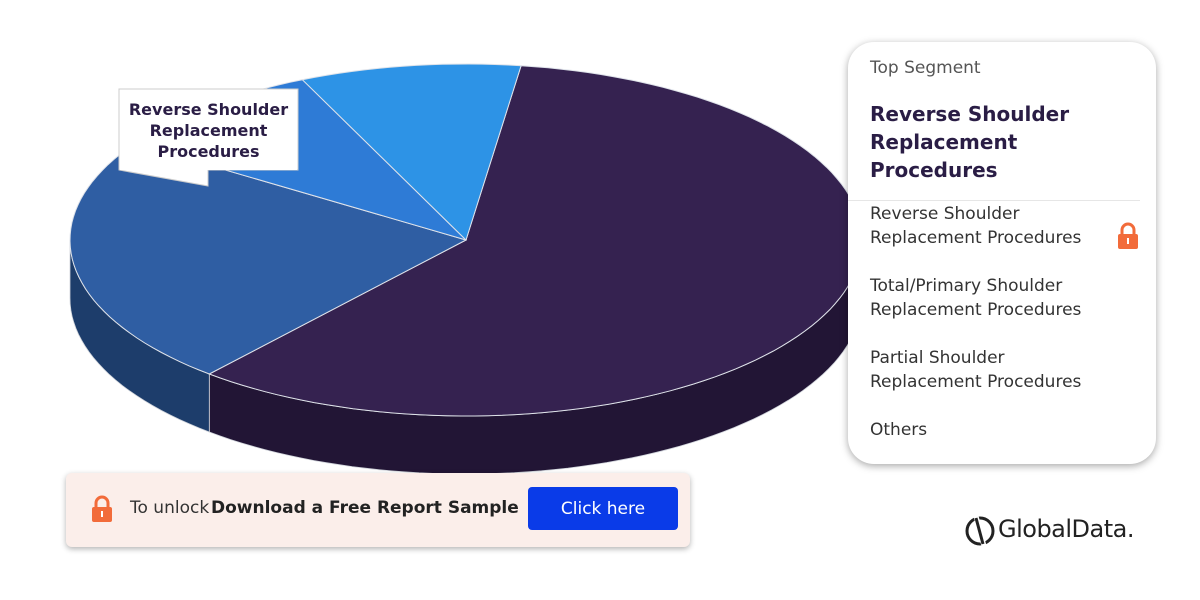  I want to click on panel-label: Top Segment, so click(925, 68).